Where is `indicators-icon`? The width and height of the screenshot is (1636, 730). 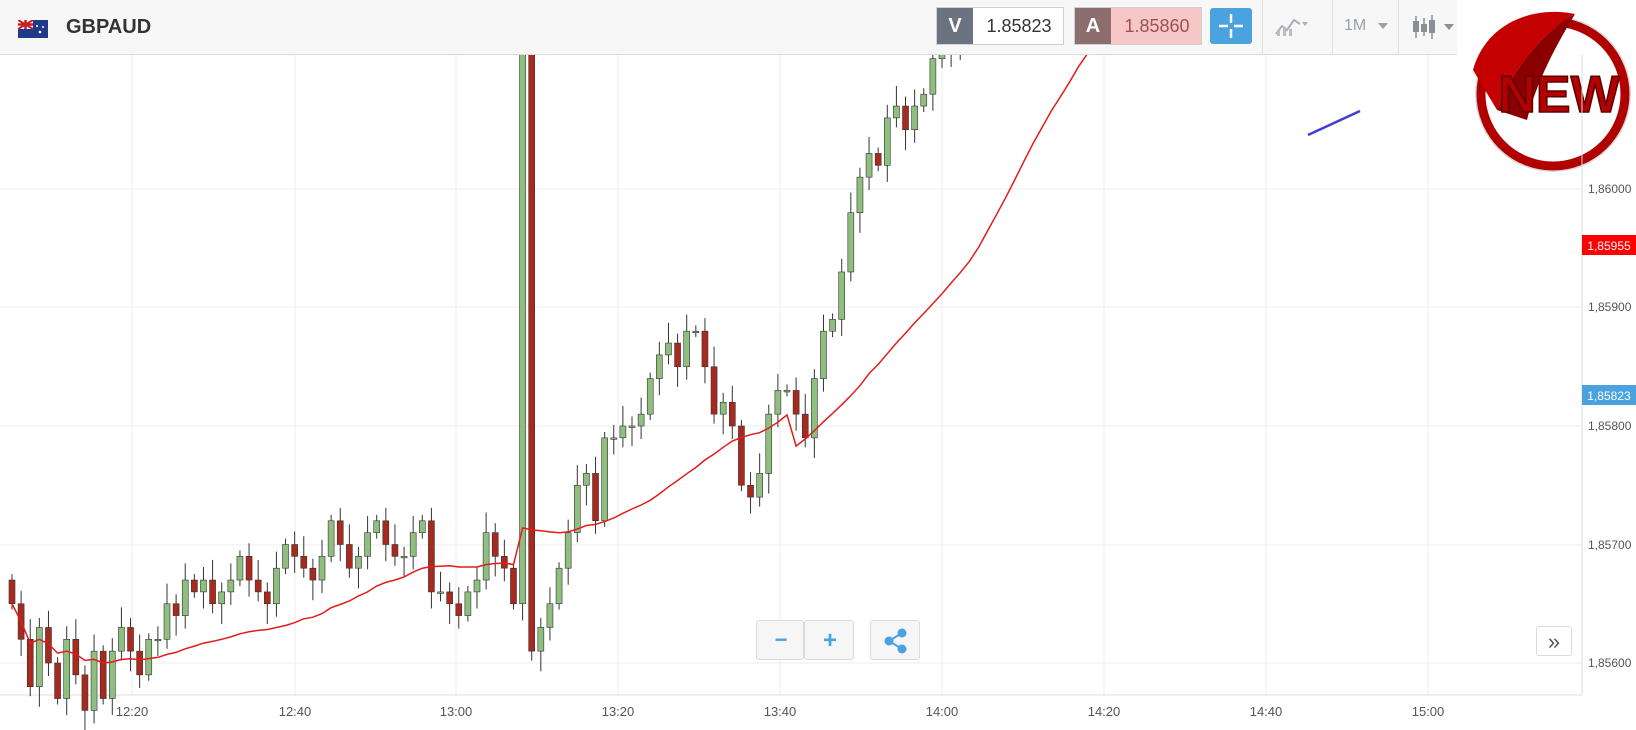
indicators-icon is located at coordinates (1291, 27).